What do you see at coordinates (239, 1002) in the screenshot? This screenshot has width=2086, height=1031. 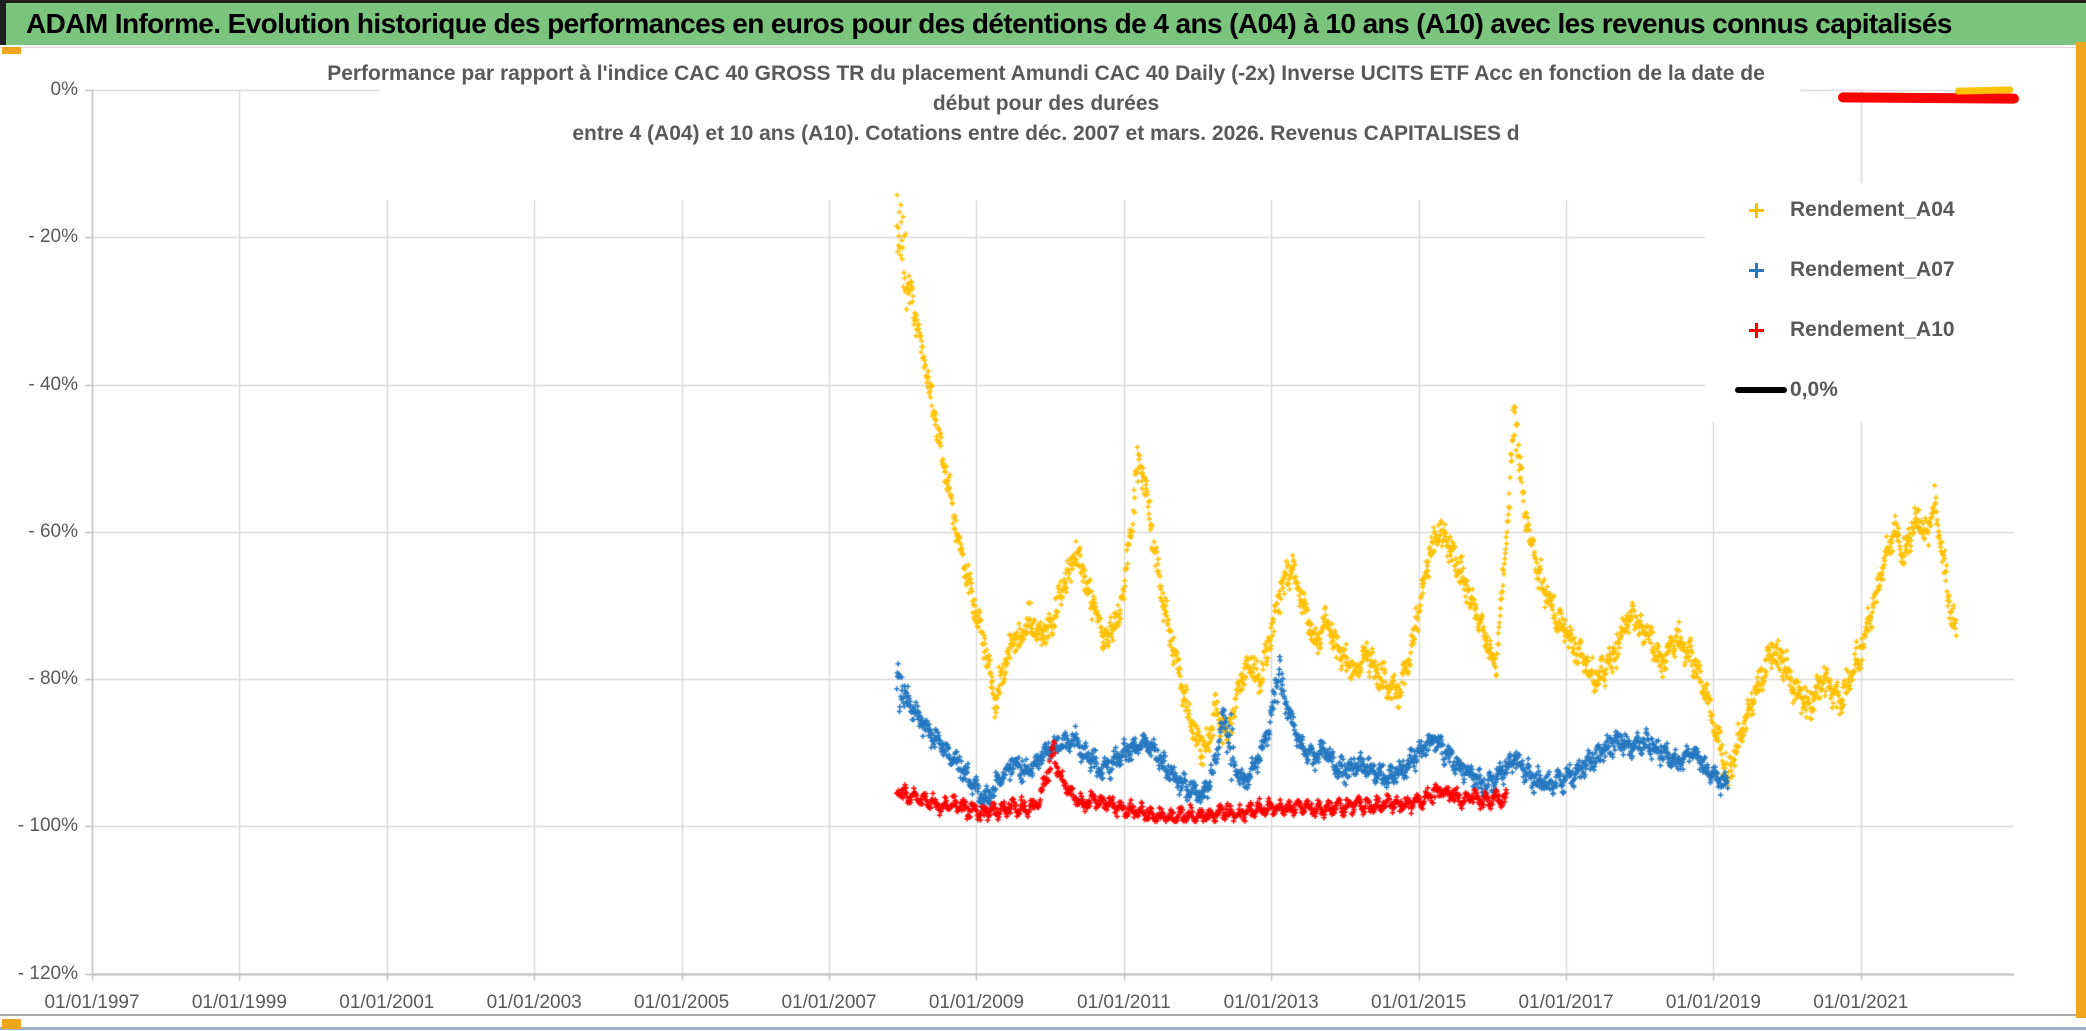 I see `x-tick-label: 01/01/1999` at bounding box center [239, 1002].